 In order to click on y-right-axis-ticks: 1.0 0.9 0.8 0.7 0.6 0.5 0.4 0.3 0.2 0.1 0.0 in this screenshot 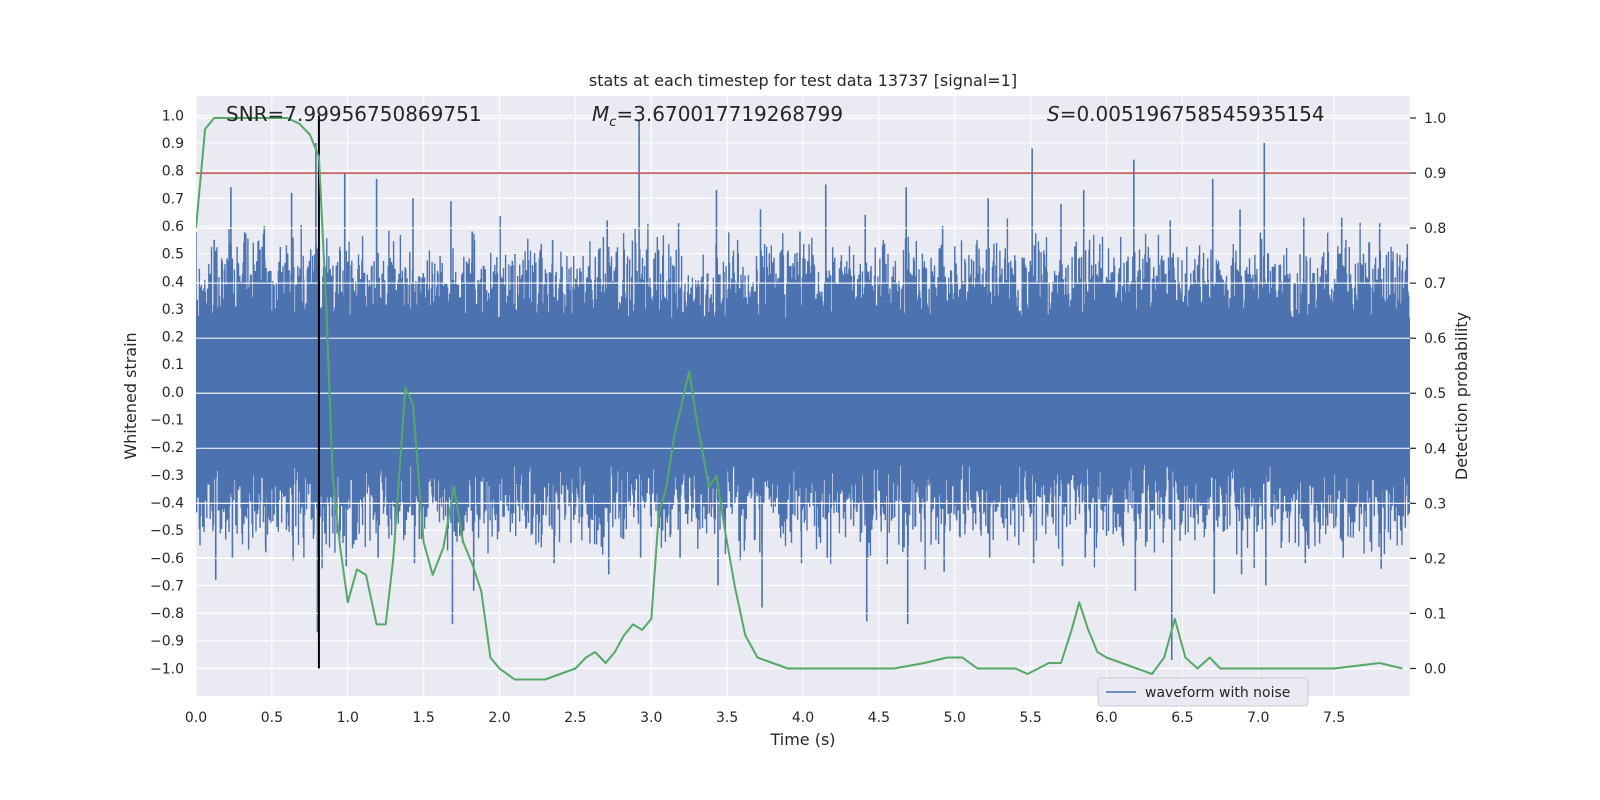, I will do `click(1428, 394)`.